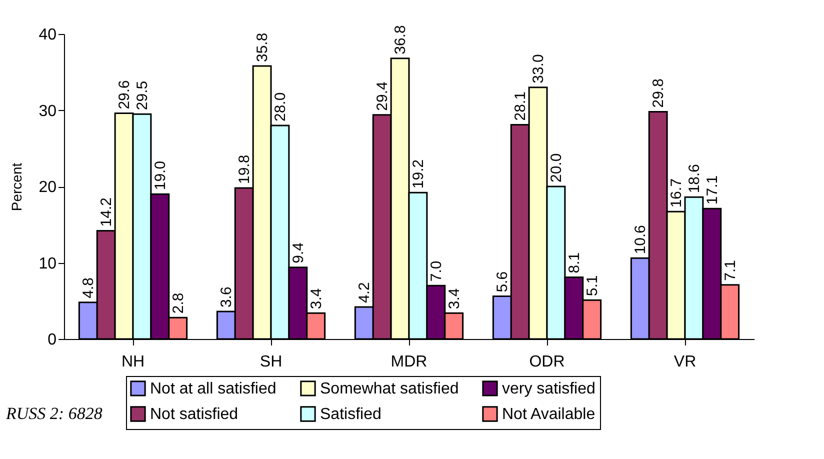 The height and width of the screenshot is (459, 824). What do you see at coordinates (641, 239) in the screenshot?
I see `data-label: 10.6` at bounding box center [641, 239].